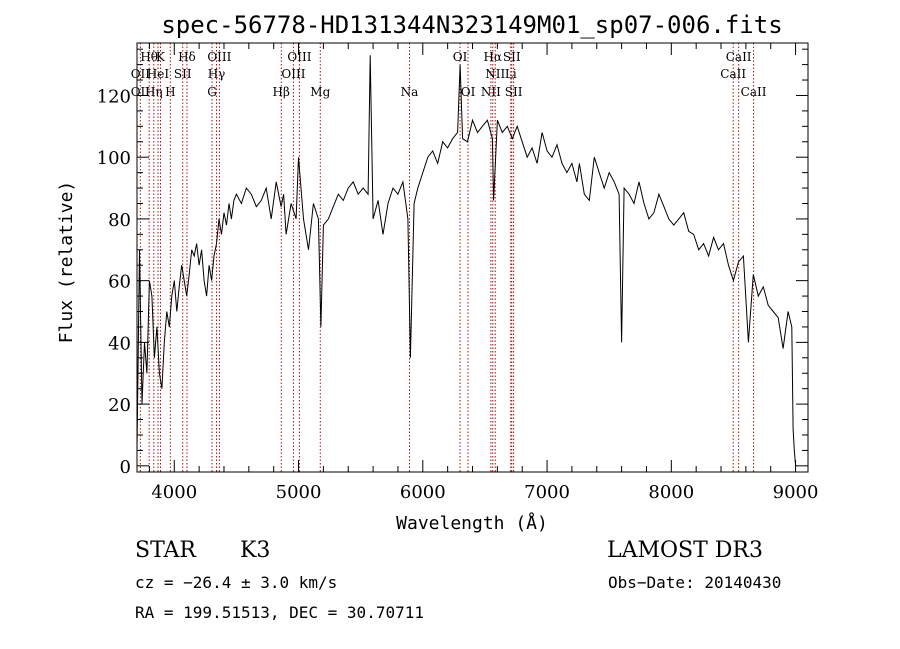 The width and height of the screenshot is (900, 649). I want to click on line-marker-label: K, so click(161, 57).